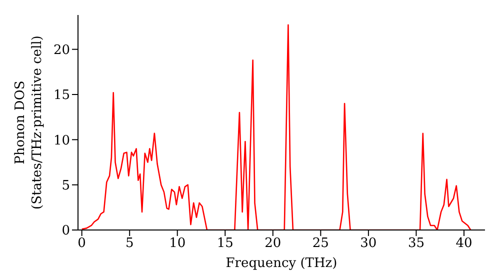 Image resolution: width=500 pixels, height=280 pixels. I want to click on y-tick-label: 0, so click(66, 231).